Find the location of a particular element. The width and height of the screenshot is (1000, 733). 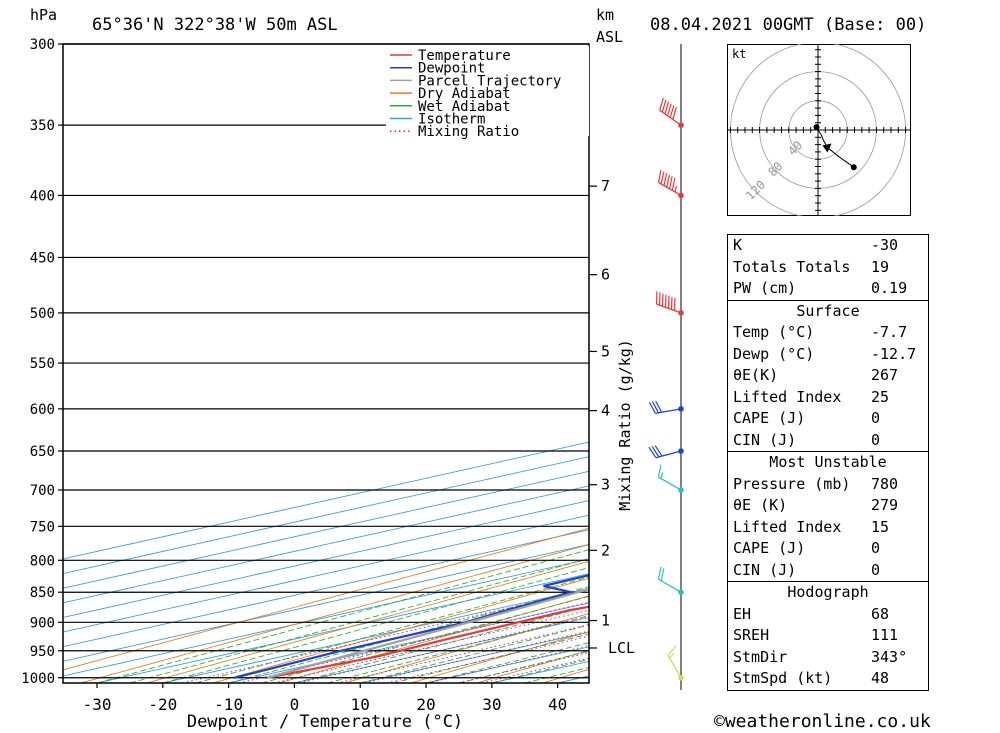

indices-top: K -30 Totals Totals 19 PW (cm) 0.19 is located at coordinates (828, 267).